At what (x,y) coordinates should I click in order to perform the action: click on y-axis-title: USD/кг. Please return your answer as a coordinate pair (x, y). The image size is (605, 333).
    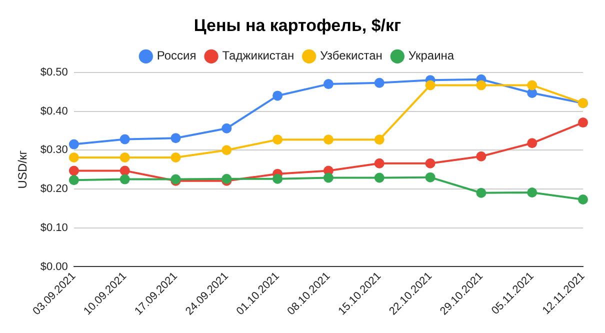
    Looking at the image, I should click on (23, 169).